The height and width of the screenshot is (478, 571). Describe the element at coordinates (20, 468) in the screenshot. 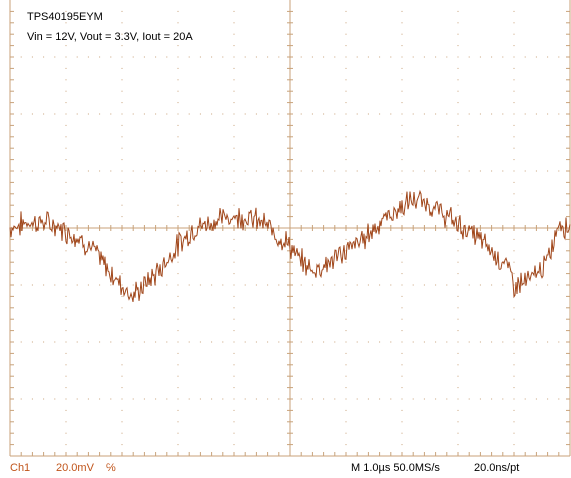

I see `channel-label: Ch1` at that location.